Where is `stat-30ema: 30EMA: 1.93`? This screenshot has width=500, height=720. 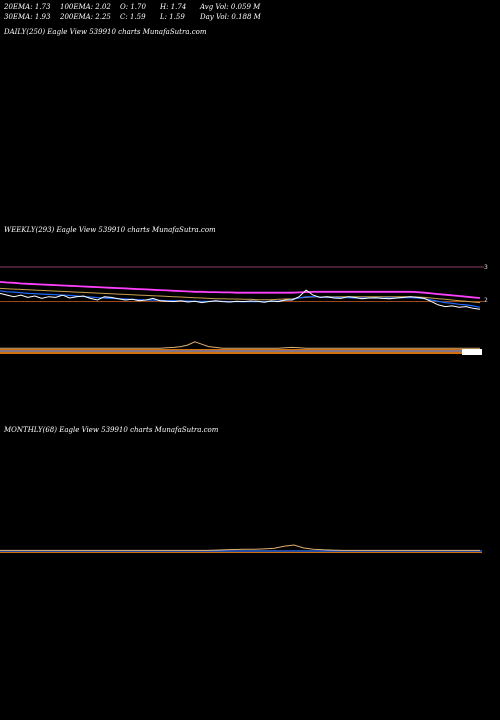
stat-30ema: 30EMA: 1.93 is located at coordinates (27, 17).